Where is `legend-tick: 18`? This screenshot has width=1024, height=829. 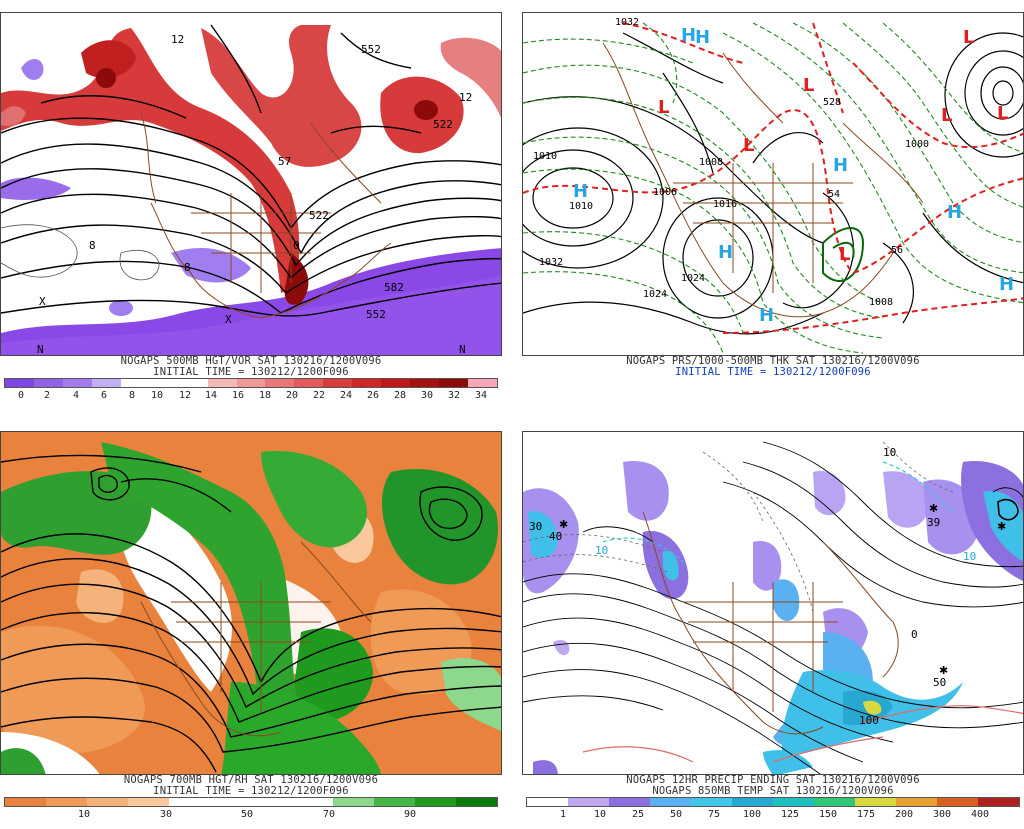
legend-tick: 18 is located at coordinates (265, 395).